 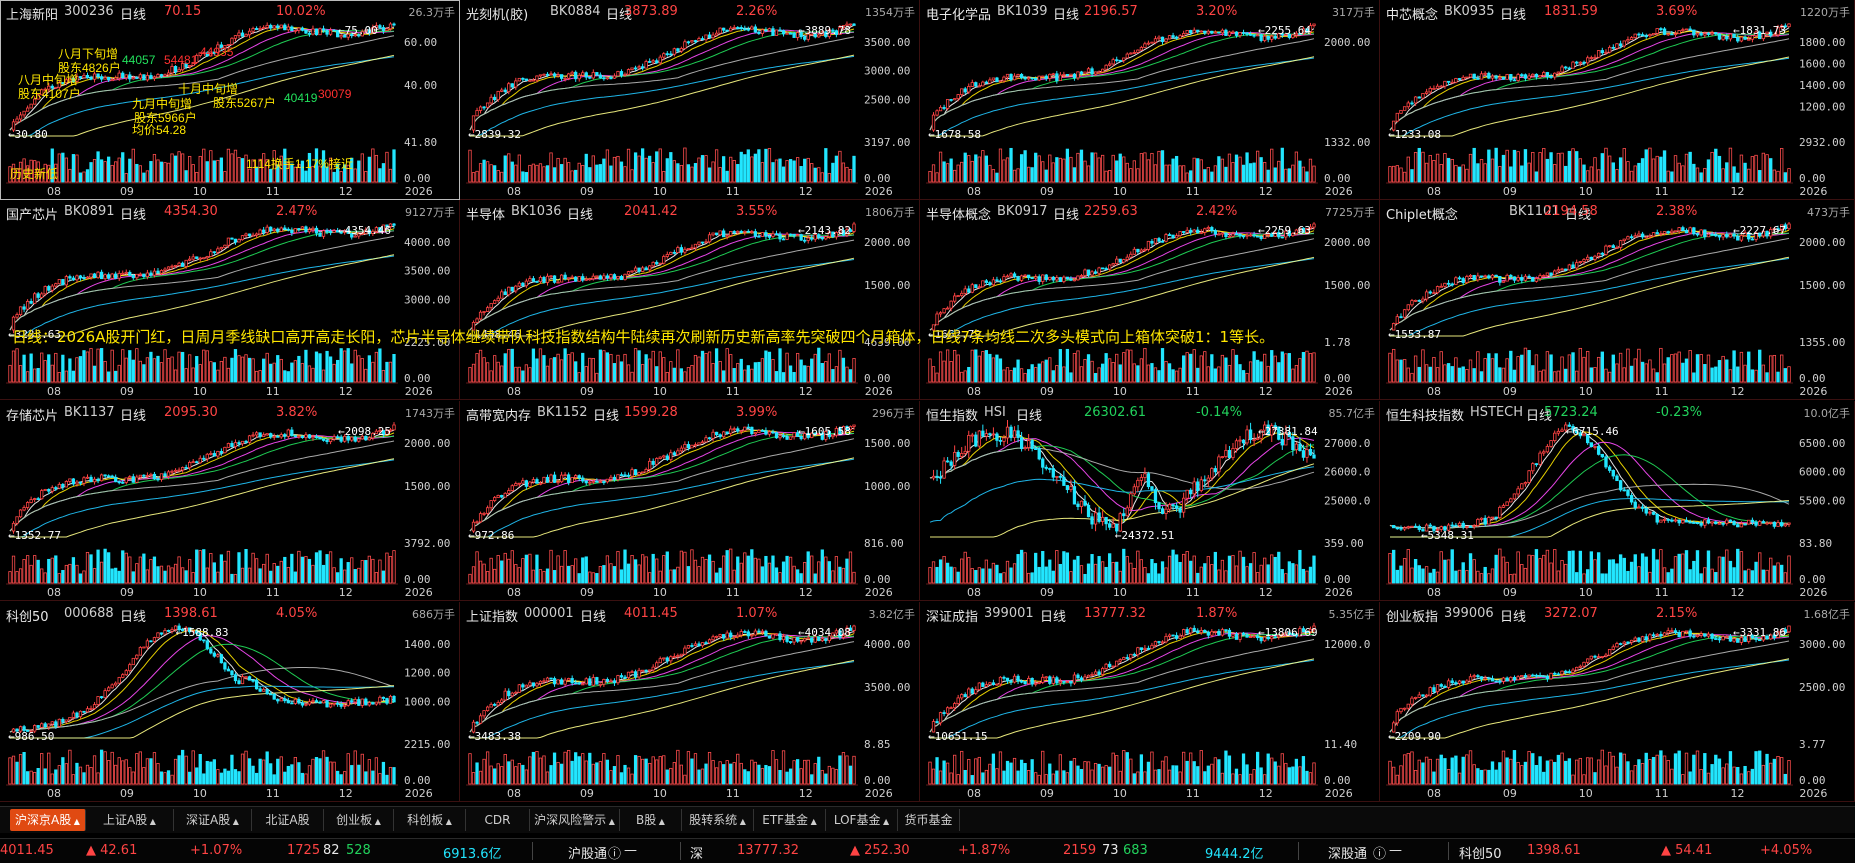 I want to click on panel-name: 半导体概念, so click(x=958, y=213).